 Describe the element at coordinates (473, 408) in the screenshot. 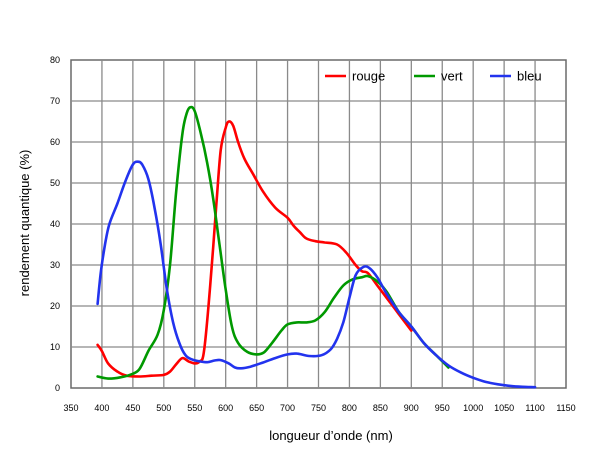

I see `x-tick-label: 1000` at that location.